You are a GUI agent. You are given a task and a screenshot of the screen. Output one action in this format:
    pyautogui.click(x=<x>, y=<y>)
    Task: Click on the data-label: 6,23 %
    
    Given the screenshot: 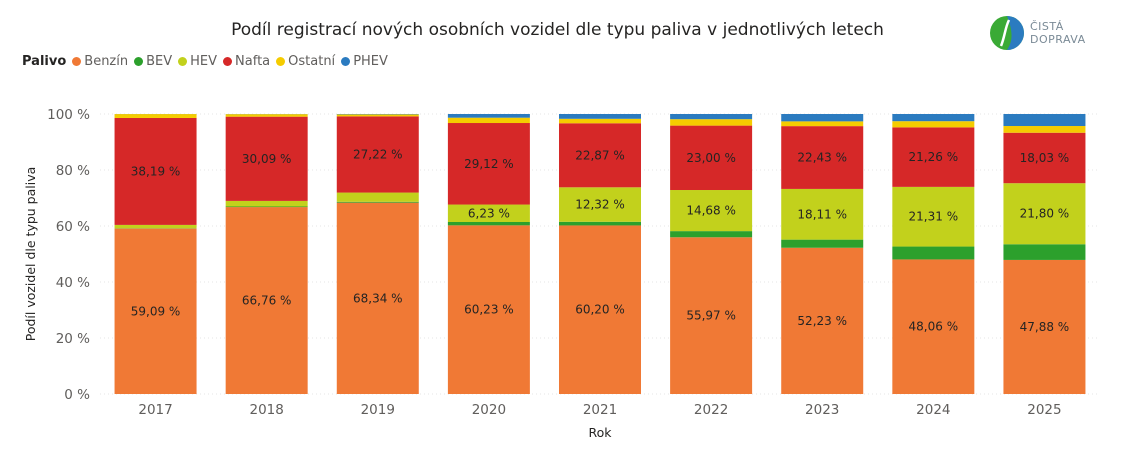 What is the action you would take?
    pyautogui.click(x=489, y=213)
    